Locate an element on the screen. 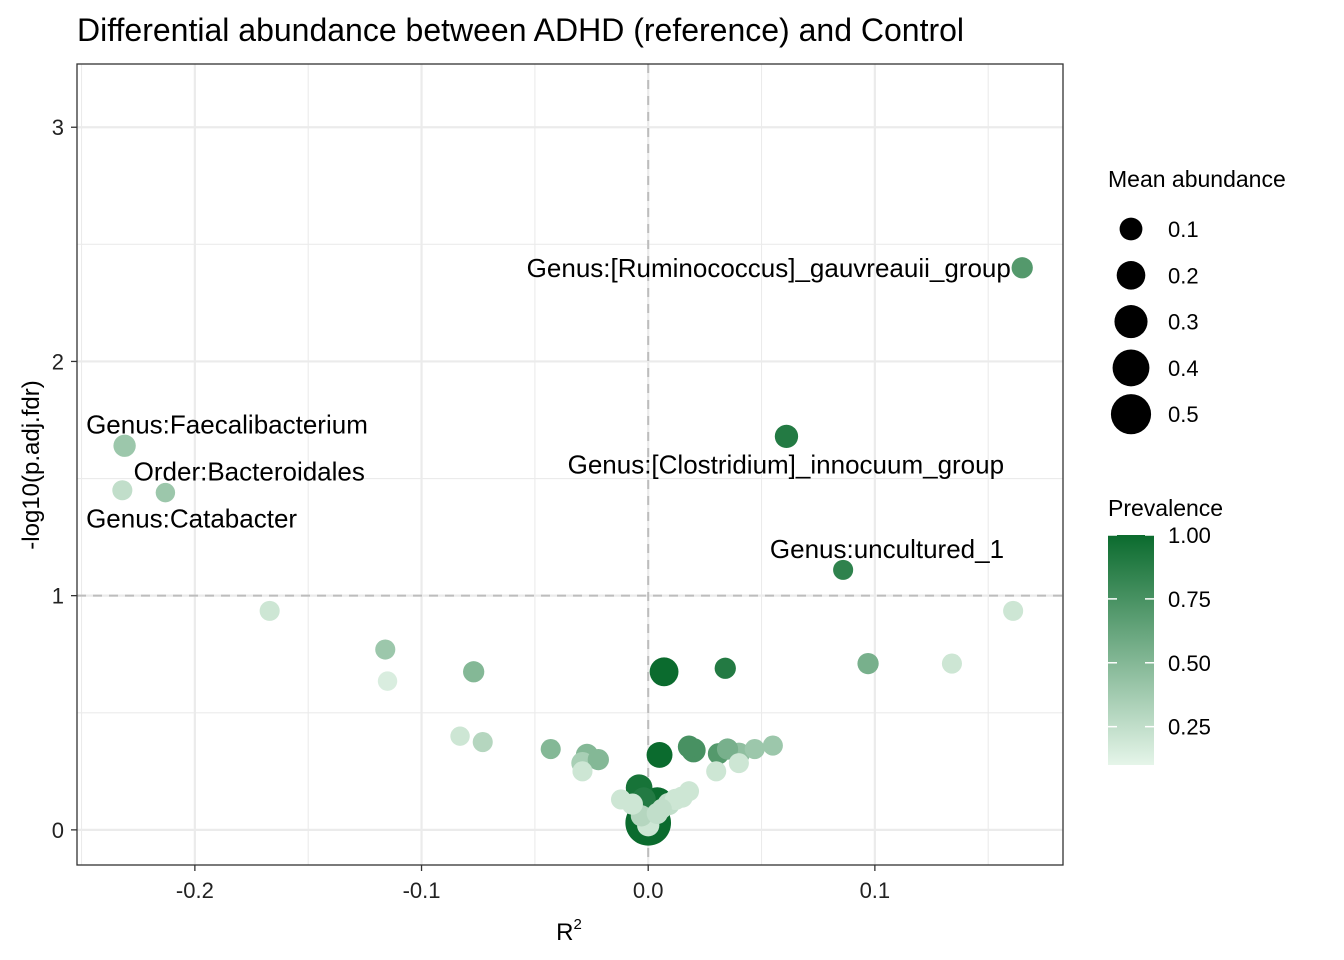  legend-size-label: 0.4 is located at coordinates (1183, 368).